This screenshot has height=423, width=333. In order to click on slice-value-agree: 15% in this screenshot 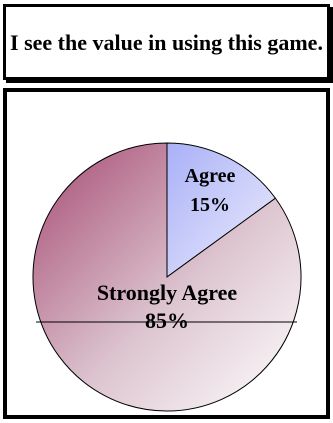, I will do `click(210, 205)`.